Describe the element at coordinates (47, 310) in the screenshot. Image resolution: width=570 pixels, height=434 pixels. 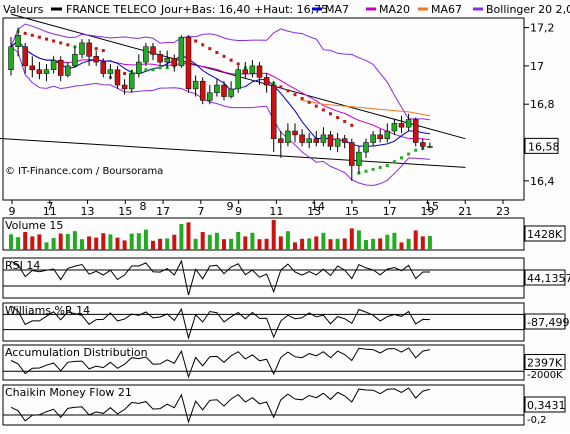
I see `indicator-title: Williams %R 14` at that location.